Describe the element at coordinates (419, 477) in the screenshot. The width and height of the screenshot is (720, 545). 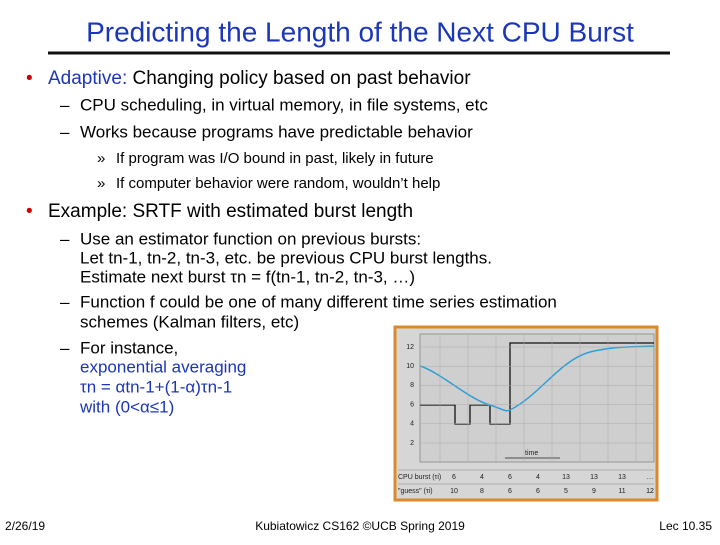
I see `row-label: CPU burst (τi)` at that location.